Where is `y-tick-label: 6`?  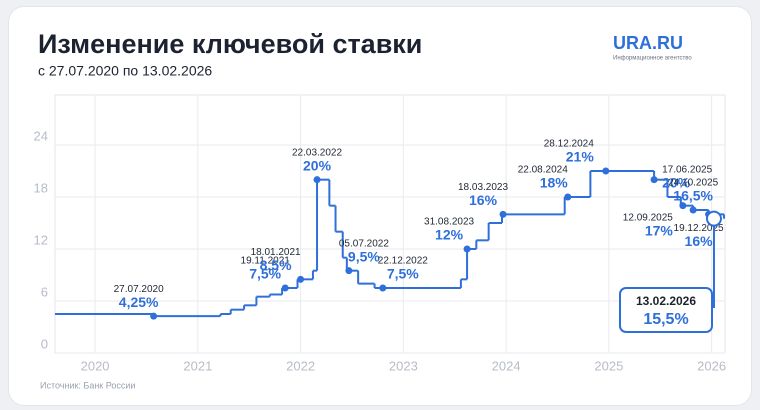
y-tick-label: 6 is located at coordinates (44, 291).